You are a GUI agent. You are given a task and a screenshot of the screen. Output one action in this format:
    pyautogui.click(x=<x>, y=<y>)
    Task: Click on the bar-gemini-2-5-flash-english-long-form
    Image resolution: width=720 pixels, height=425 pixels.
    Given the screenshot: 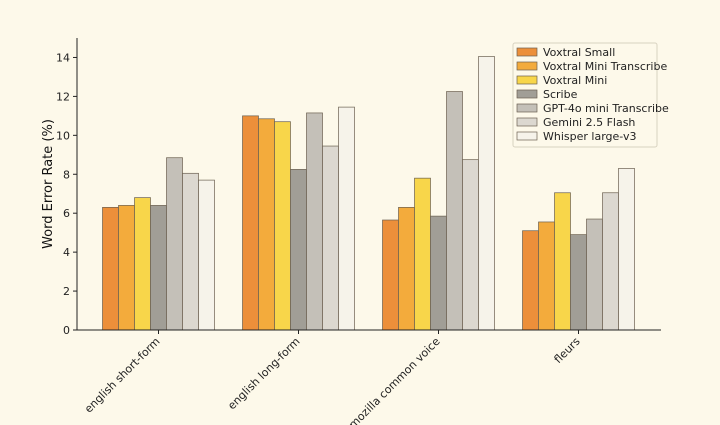 What is the action you would take?
    pyautogui.click(x=330, y=238)
    